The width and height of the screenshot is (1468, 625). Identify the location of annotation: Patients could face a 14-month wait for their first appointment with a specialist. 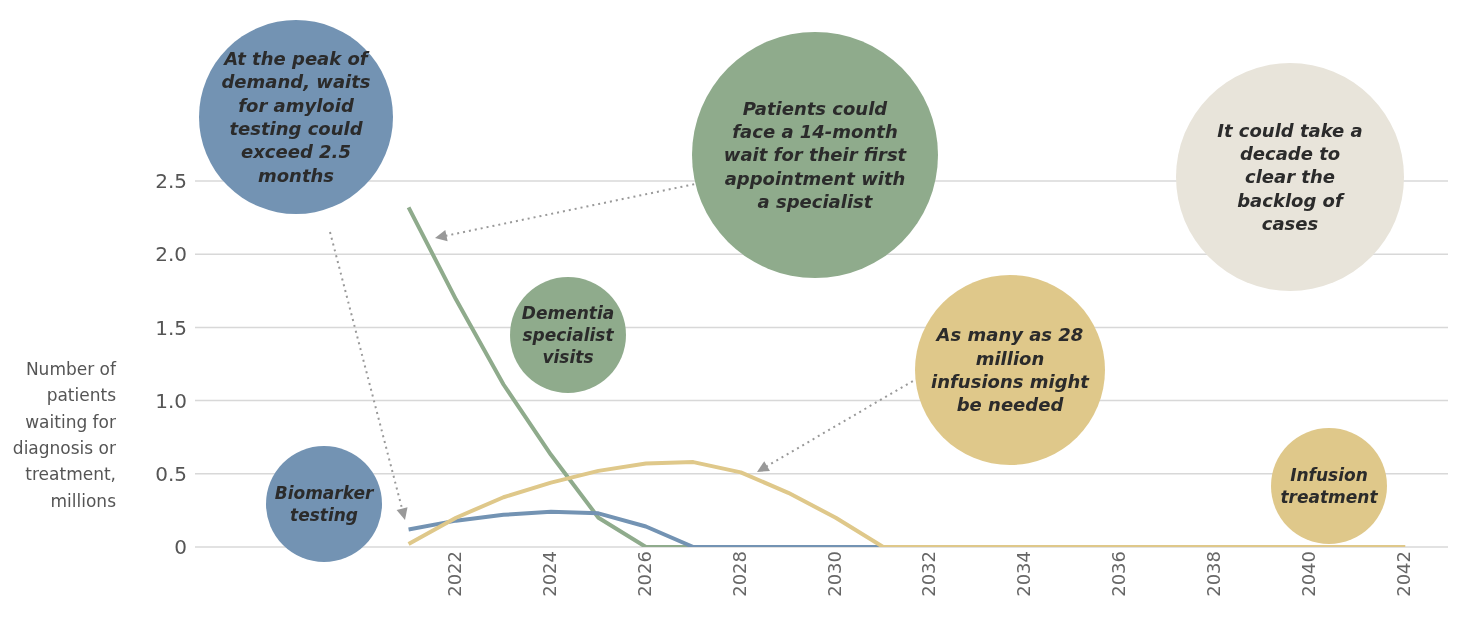
(815, 155).